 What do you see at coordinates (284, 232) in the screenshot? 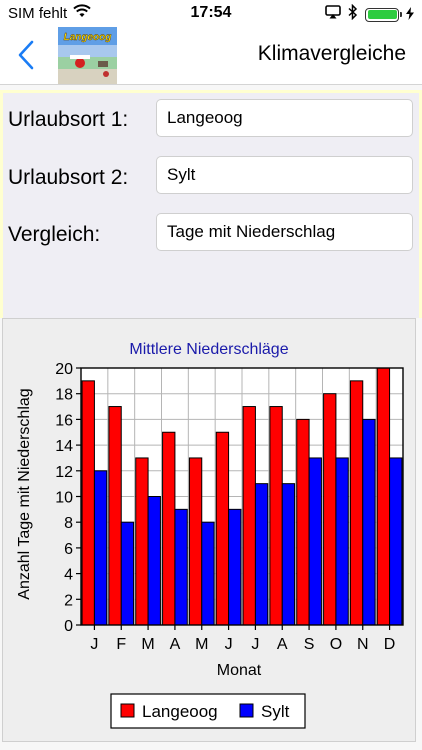
I see `comparison-field: Tage mit Niederschlag` at bounding box center [284, 232].